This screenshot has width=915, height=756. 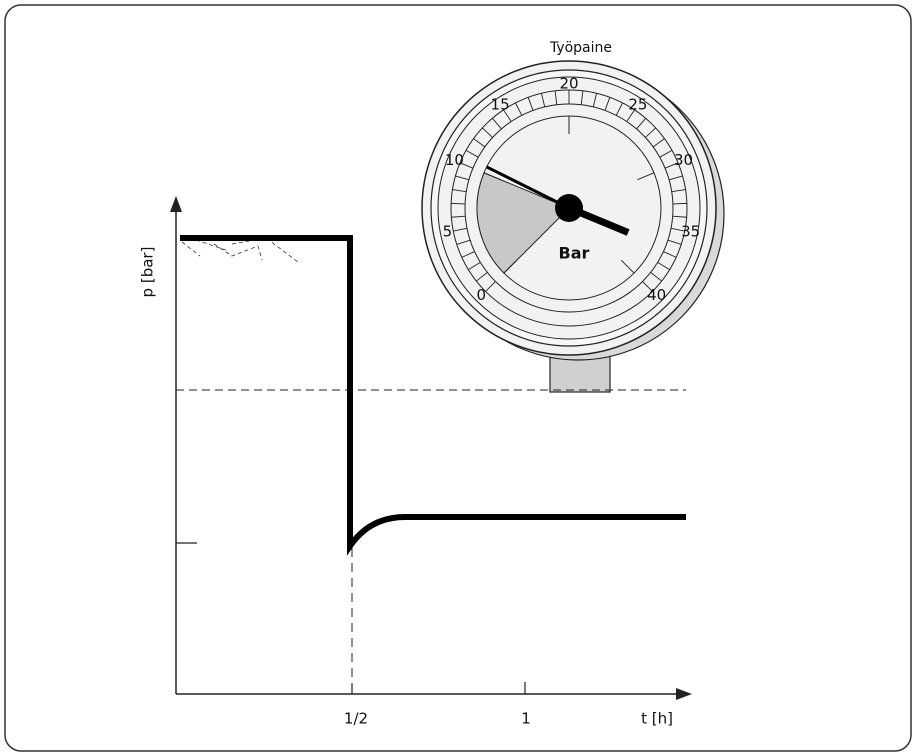 What do you see at coordinates (637, 104) in the screenshot?
I see `gauge-scale-label: 25` at bounding box center [637, 104].